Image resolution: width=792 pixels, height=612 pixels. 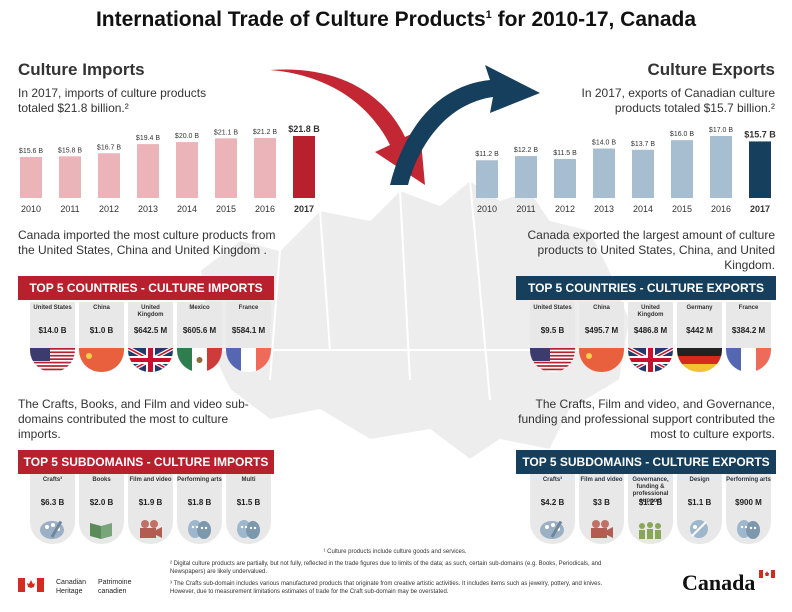 What do you see at coordinates (199, 509) in the screenshot?
I see `subdomain-card: Performing arts $1.8 B` at bounding box center [199, 509].